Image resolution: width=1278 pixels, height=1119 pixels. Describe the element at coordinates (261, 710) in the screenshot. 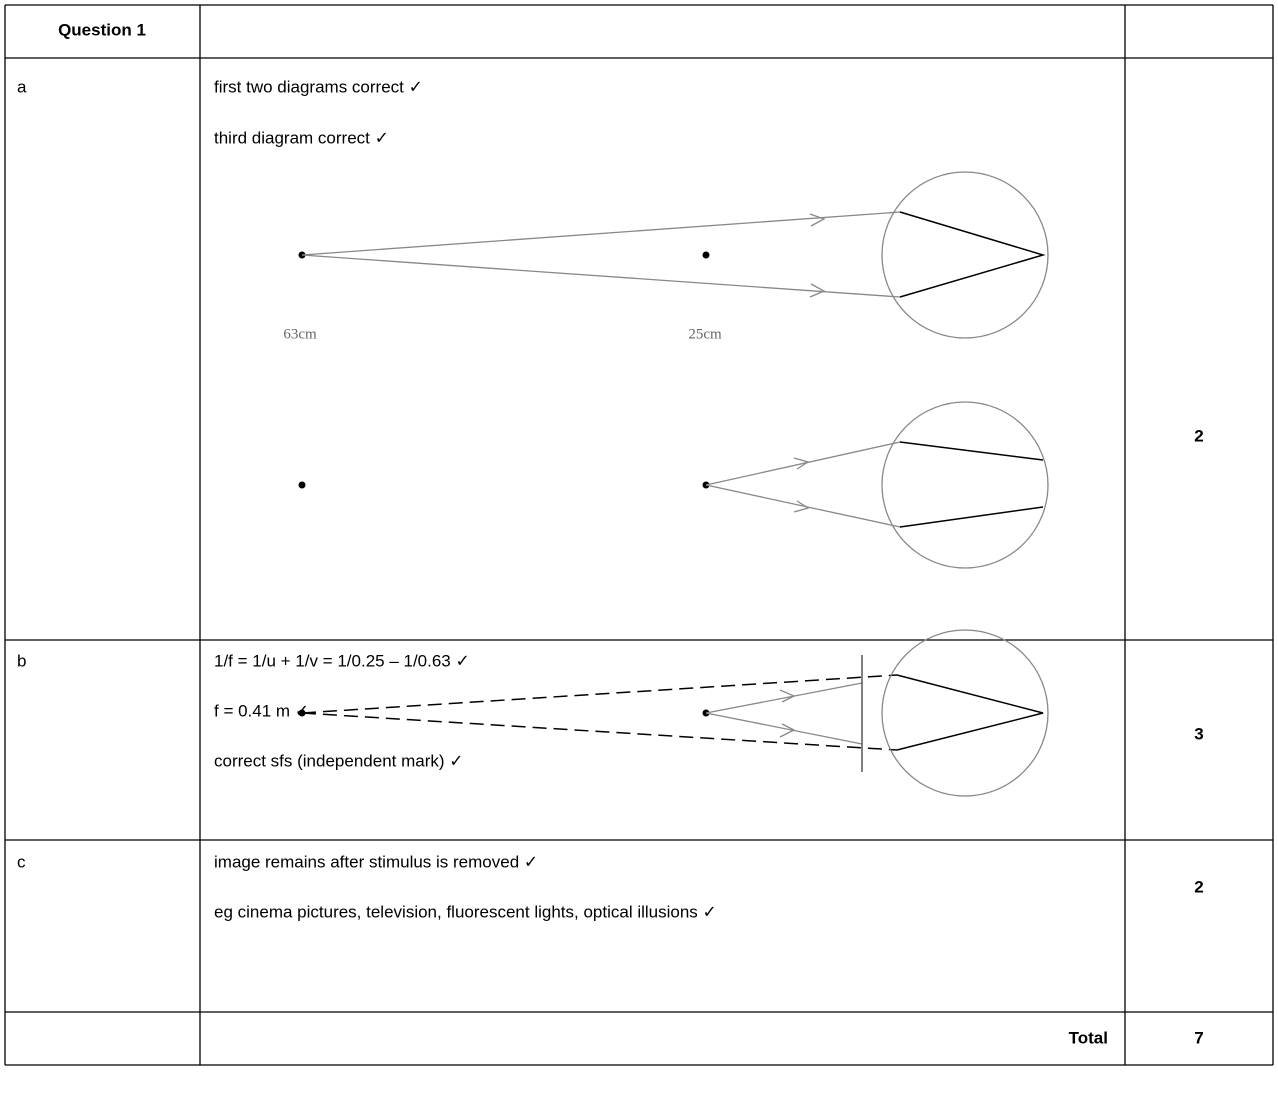

I see `answer-line: f = 0.41 m ✓` at that location.